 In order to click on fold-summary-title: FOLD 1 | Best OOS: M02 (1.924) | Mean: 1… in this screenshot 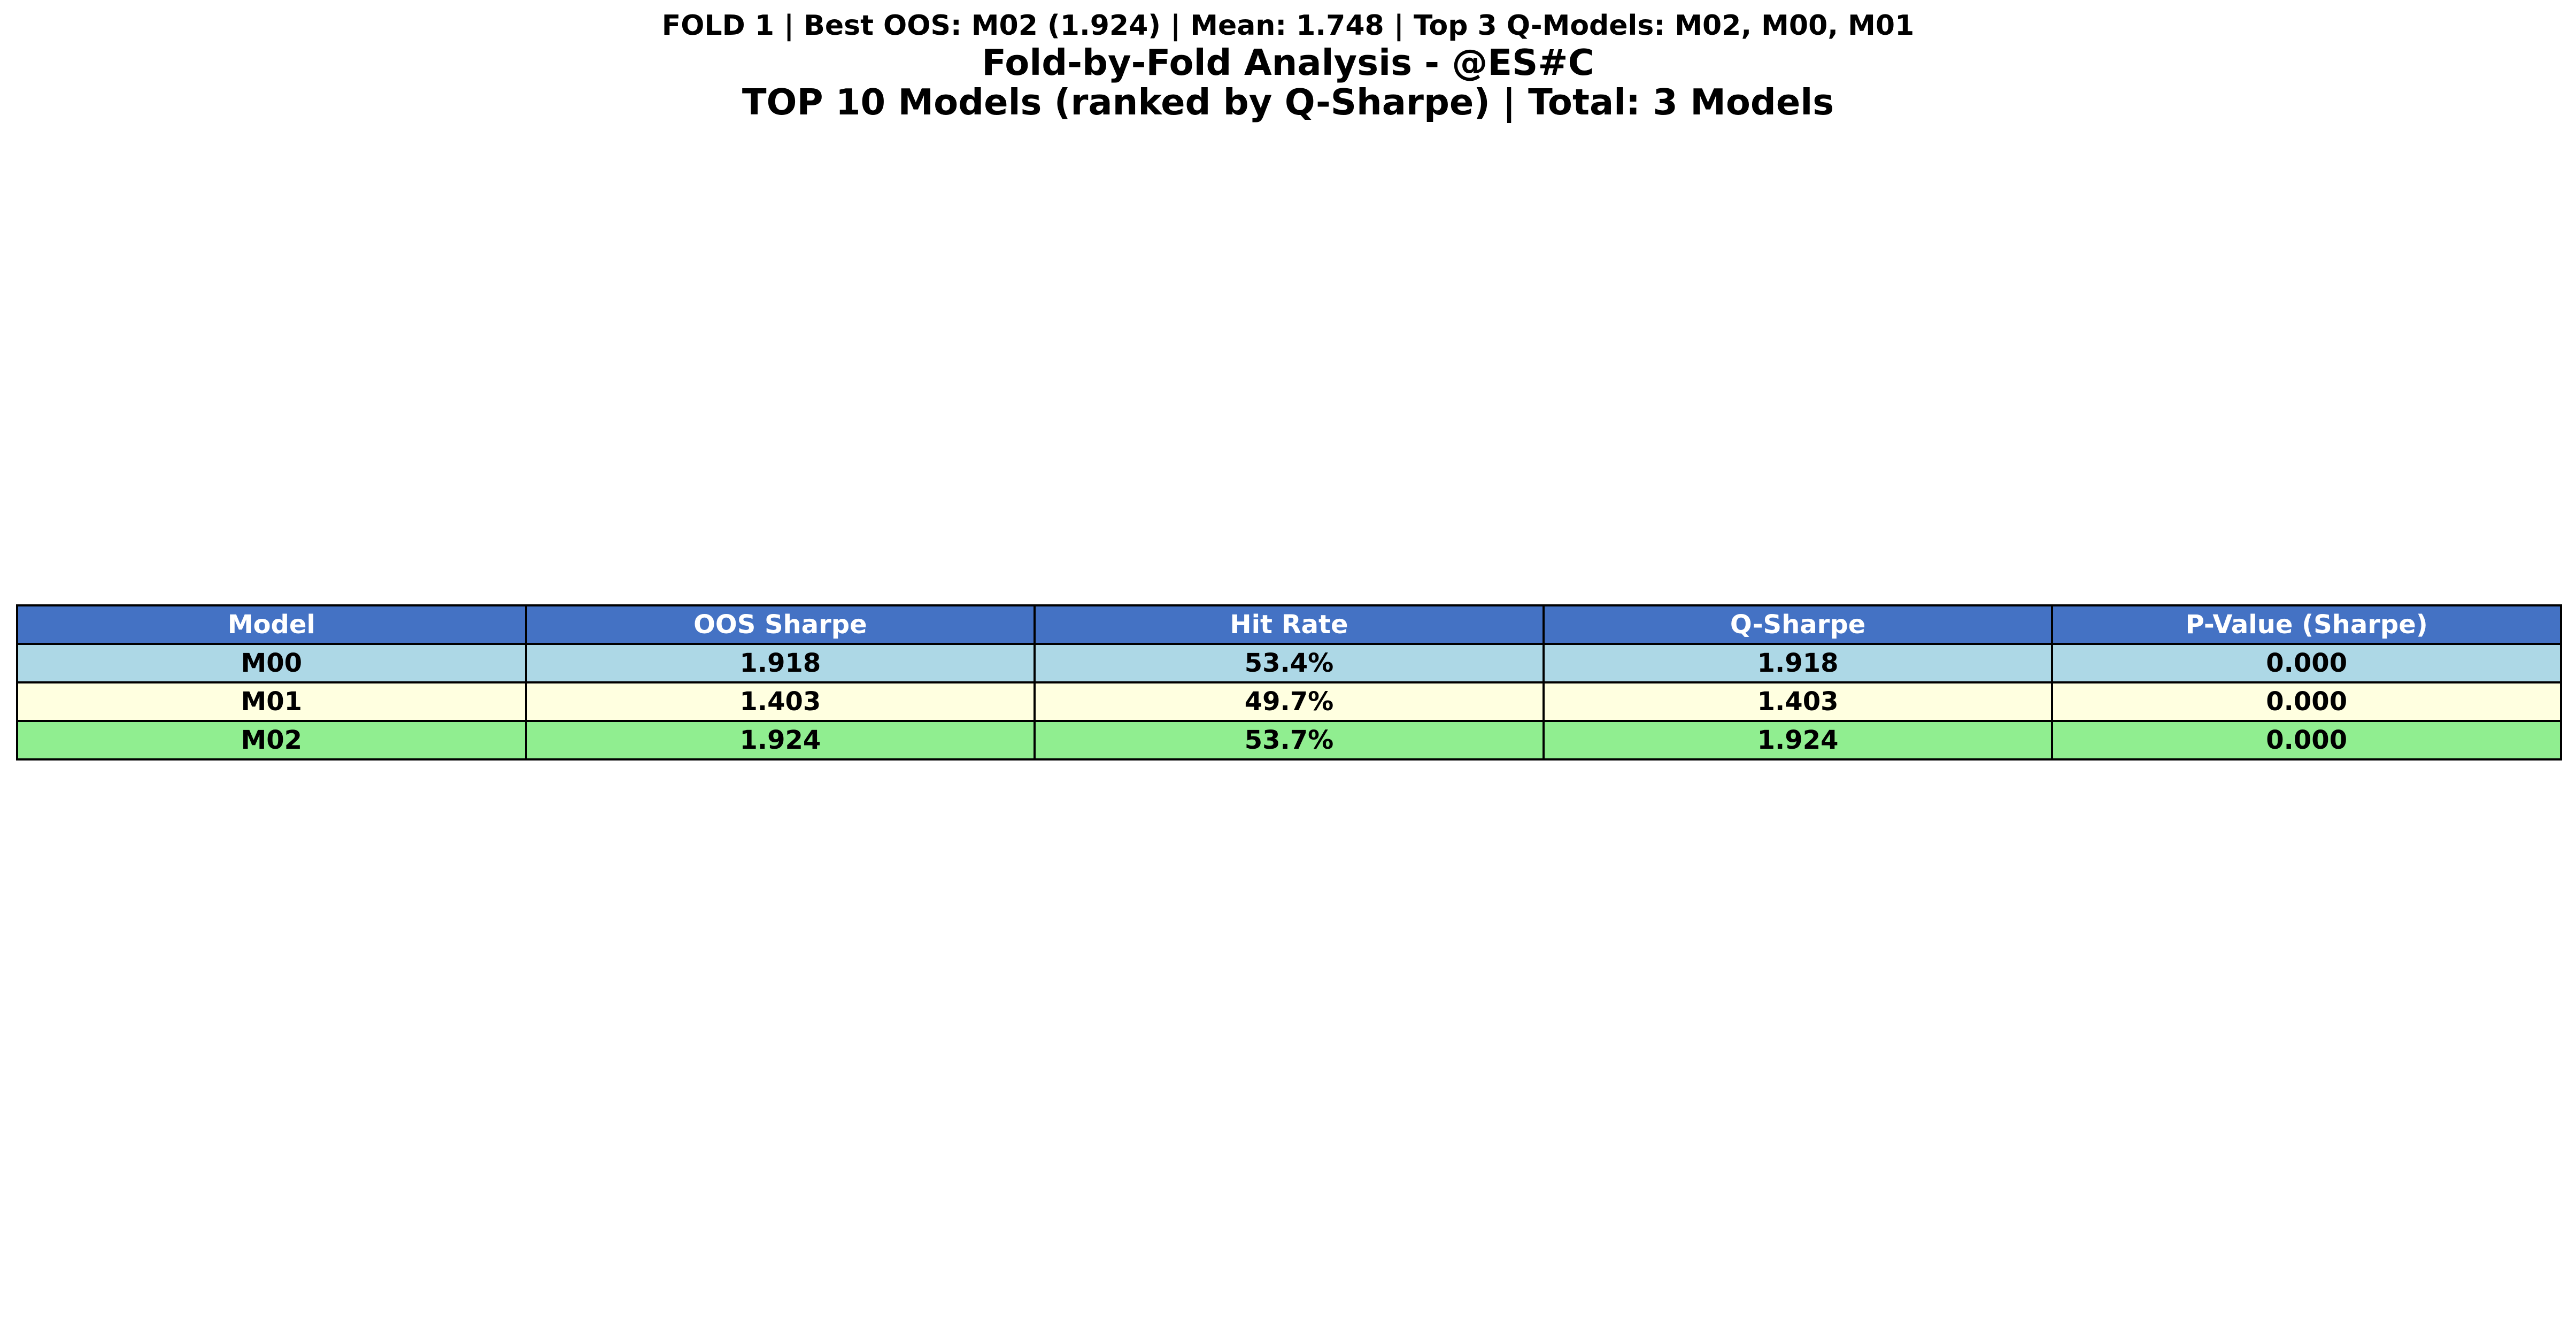, I will do `click(1288, 26)`.